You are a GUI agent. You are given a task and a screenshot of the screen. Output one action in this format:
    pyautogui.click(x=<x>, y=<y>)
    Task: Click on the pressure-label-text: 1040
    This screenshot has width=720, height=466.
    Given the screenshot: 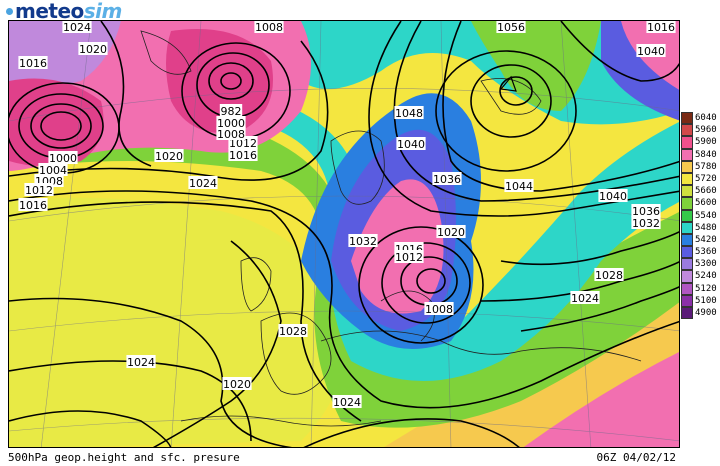 What is the action you would take?
    pyautogui.click(x=613, y=196)
    